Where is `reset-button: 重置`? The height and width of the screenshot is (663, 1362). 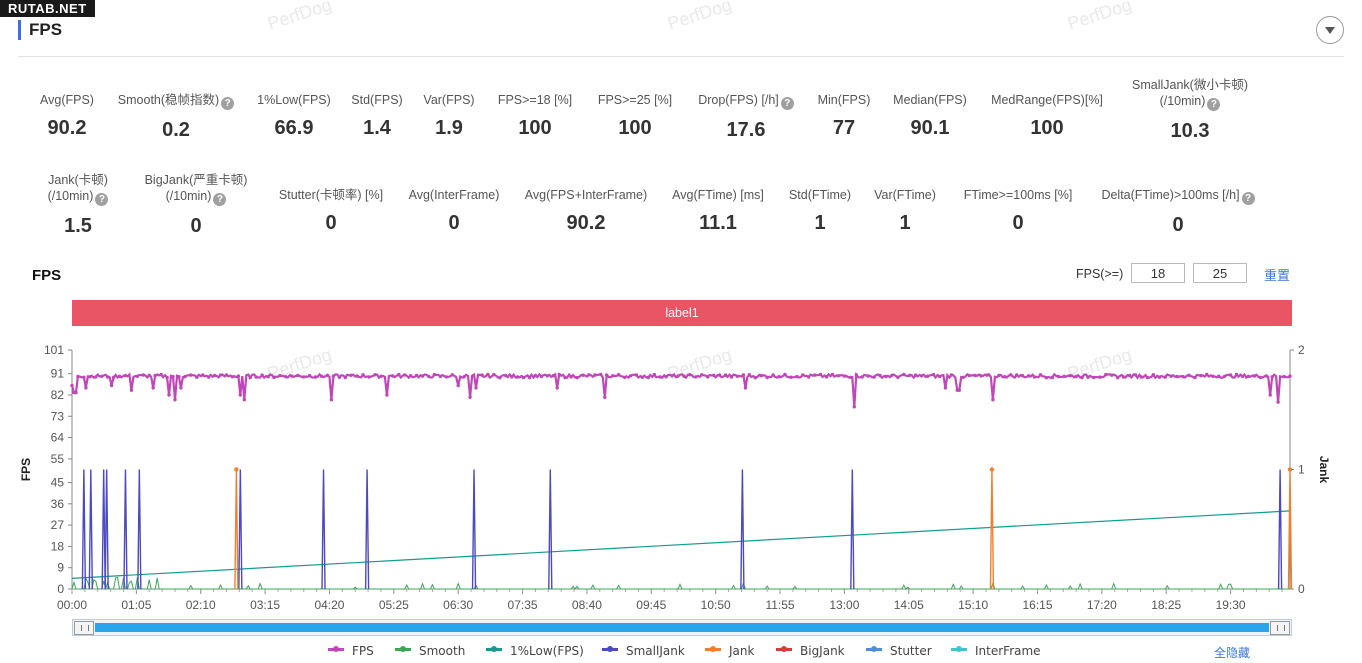
reset-button: 重置 is located at coordinates (1277, 276).